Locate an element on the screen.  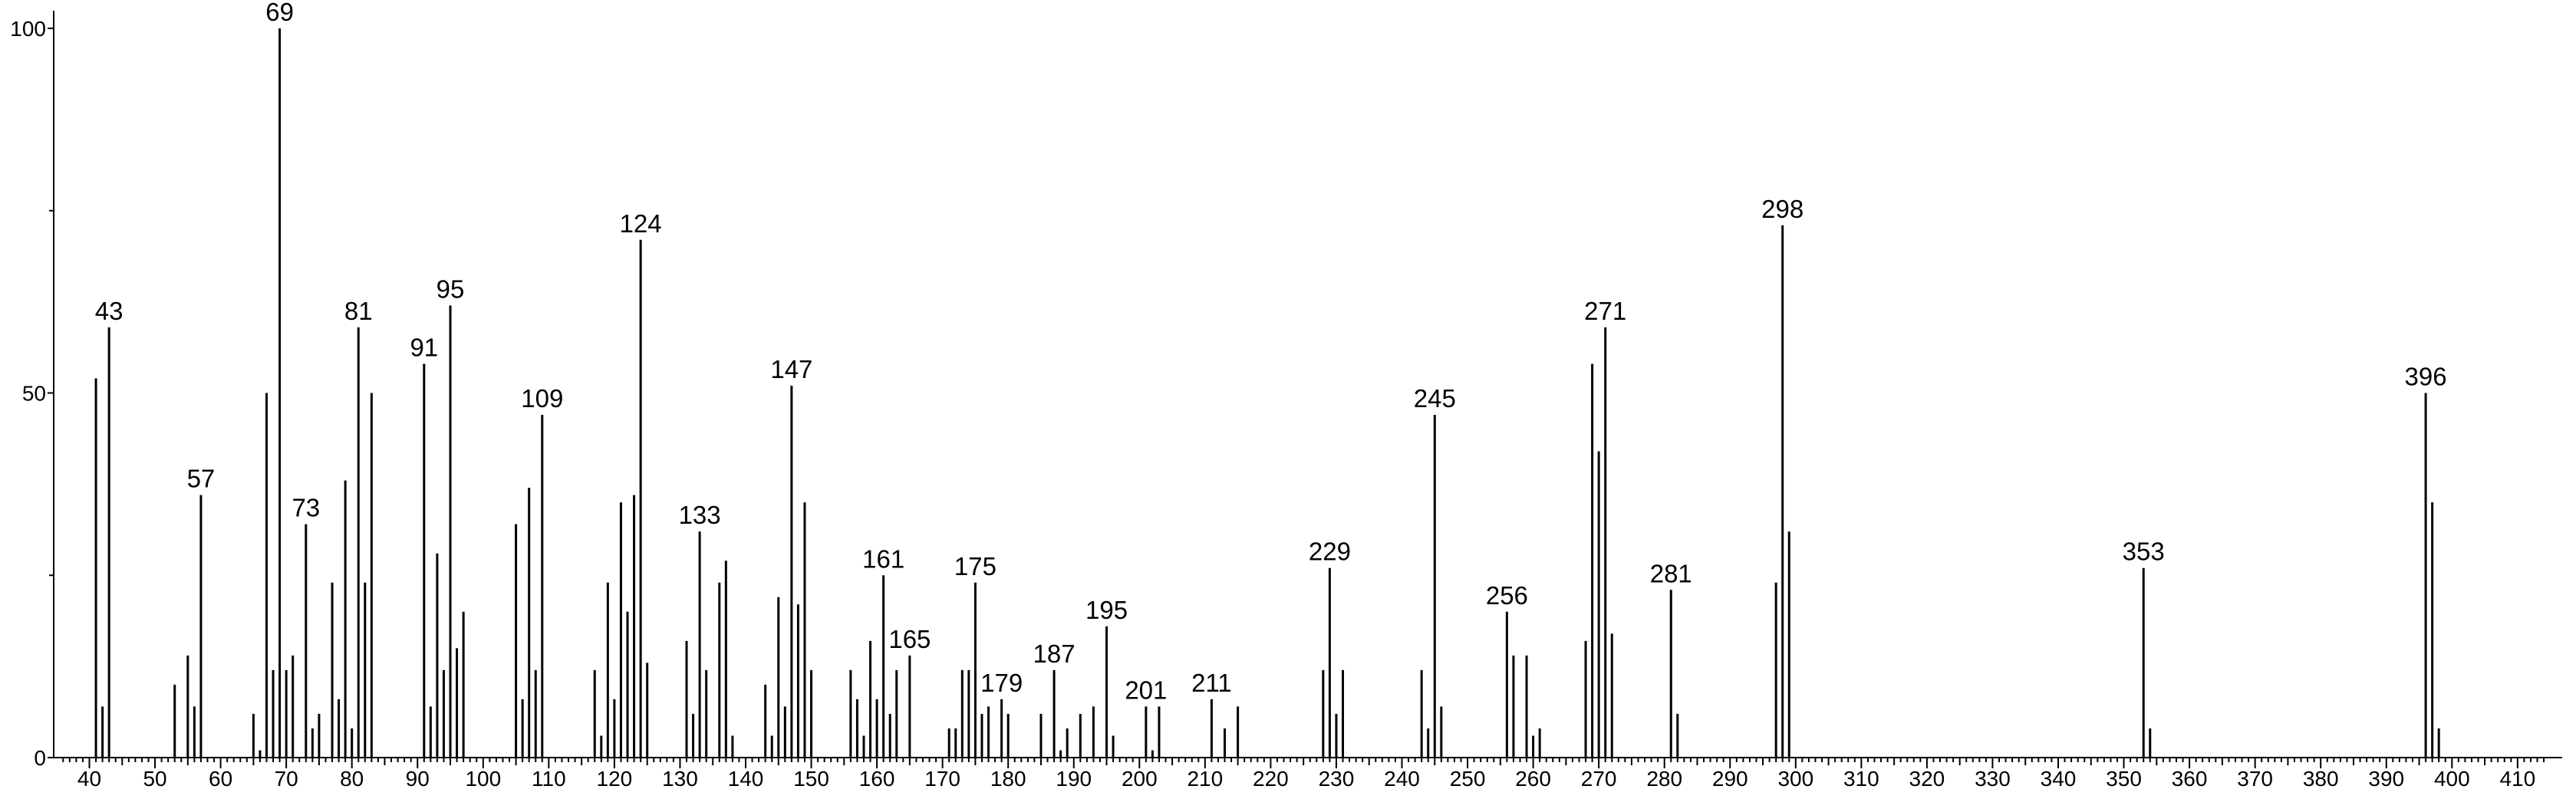
x-tick-label-160: 160 is located at coordinates (877, 779).